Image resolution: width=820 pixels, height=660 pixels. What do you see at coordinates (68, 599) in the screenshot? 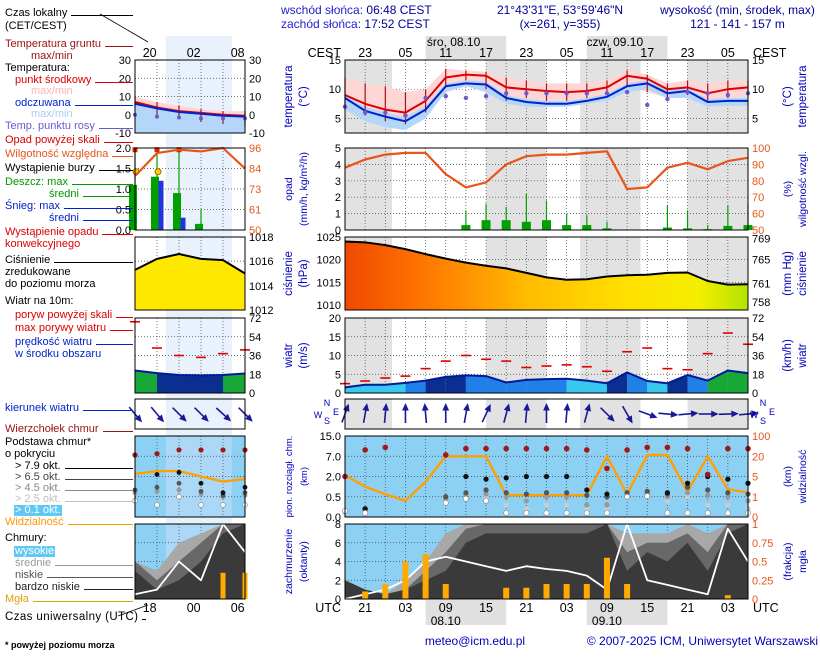
I see `legend-item: Mgła` at bounding box center [68, 599].